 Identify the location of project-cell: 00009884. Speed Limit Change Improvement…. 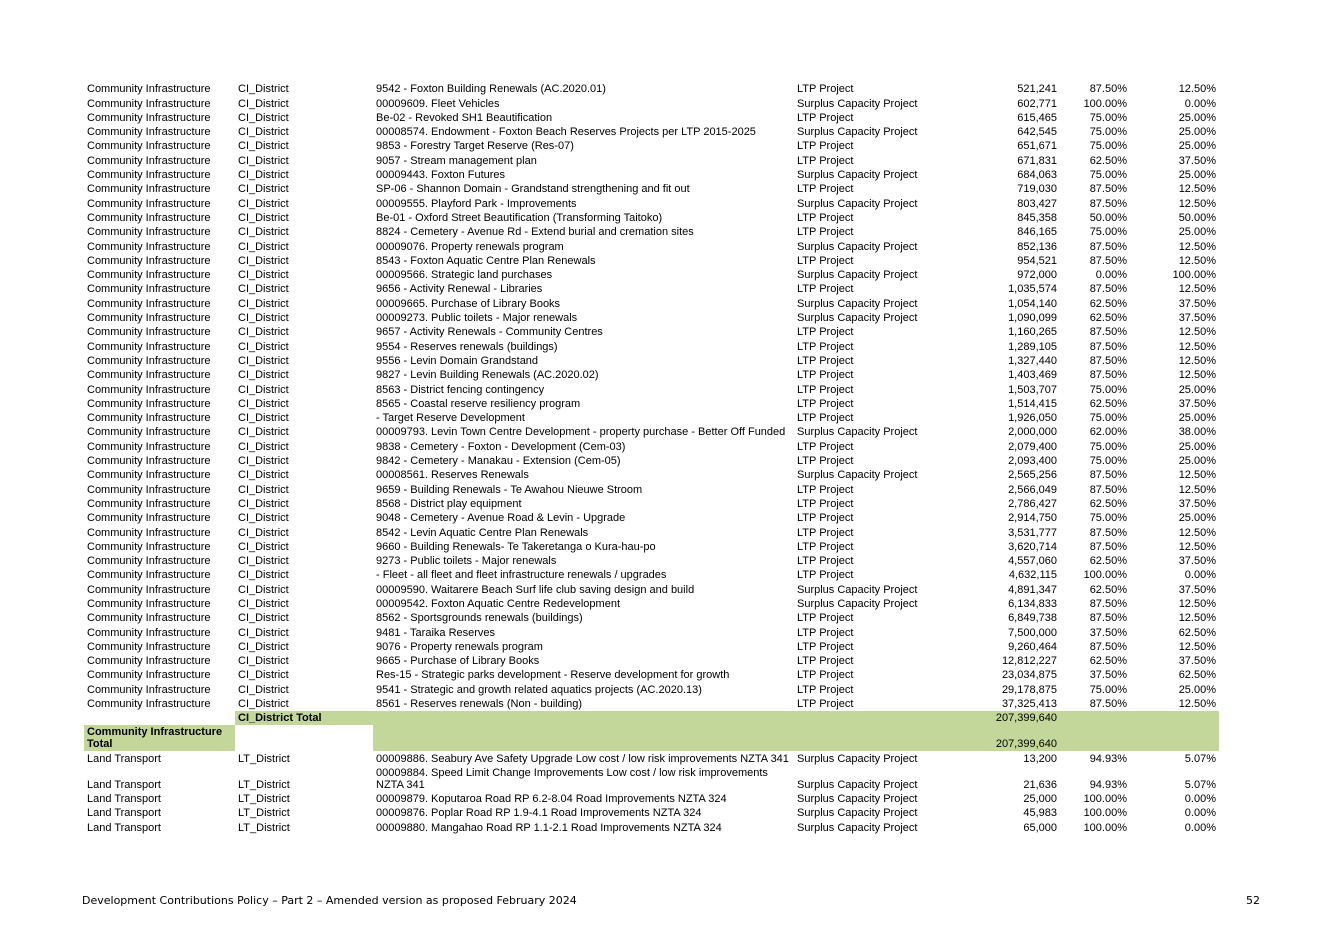
(572, 778).